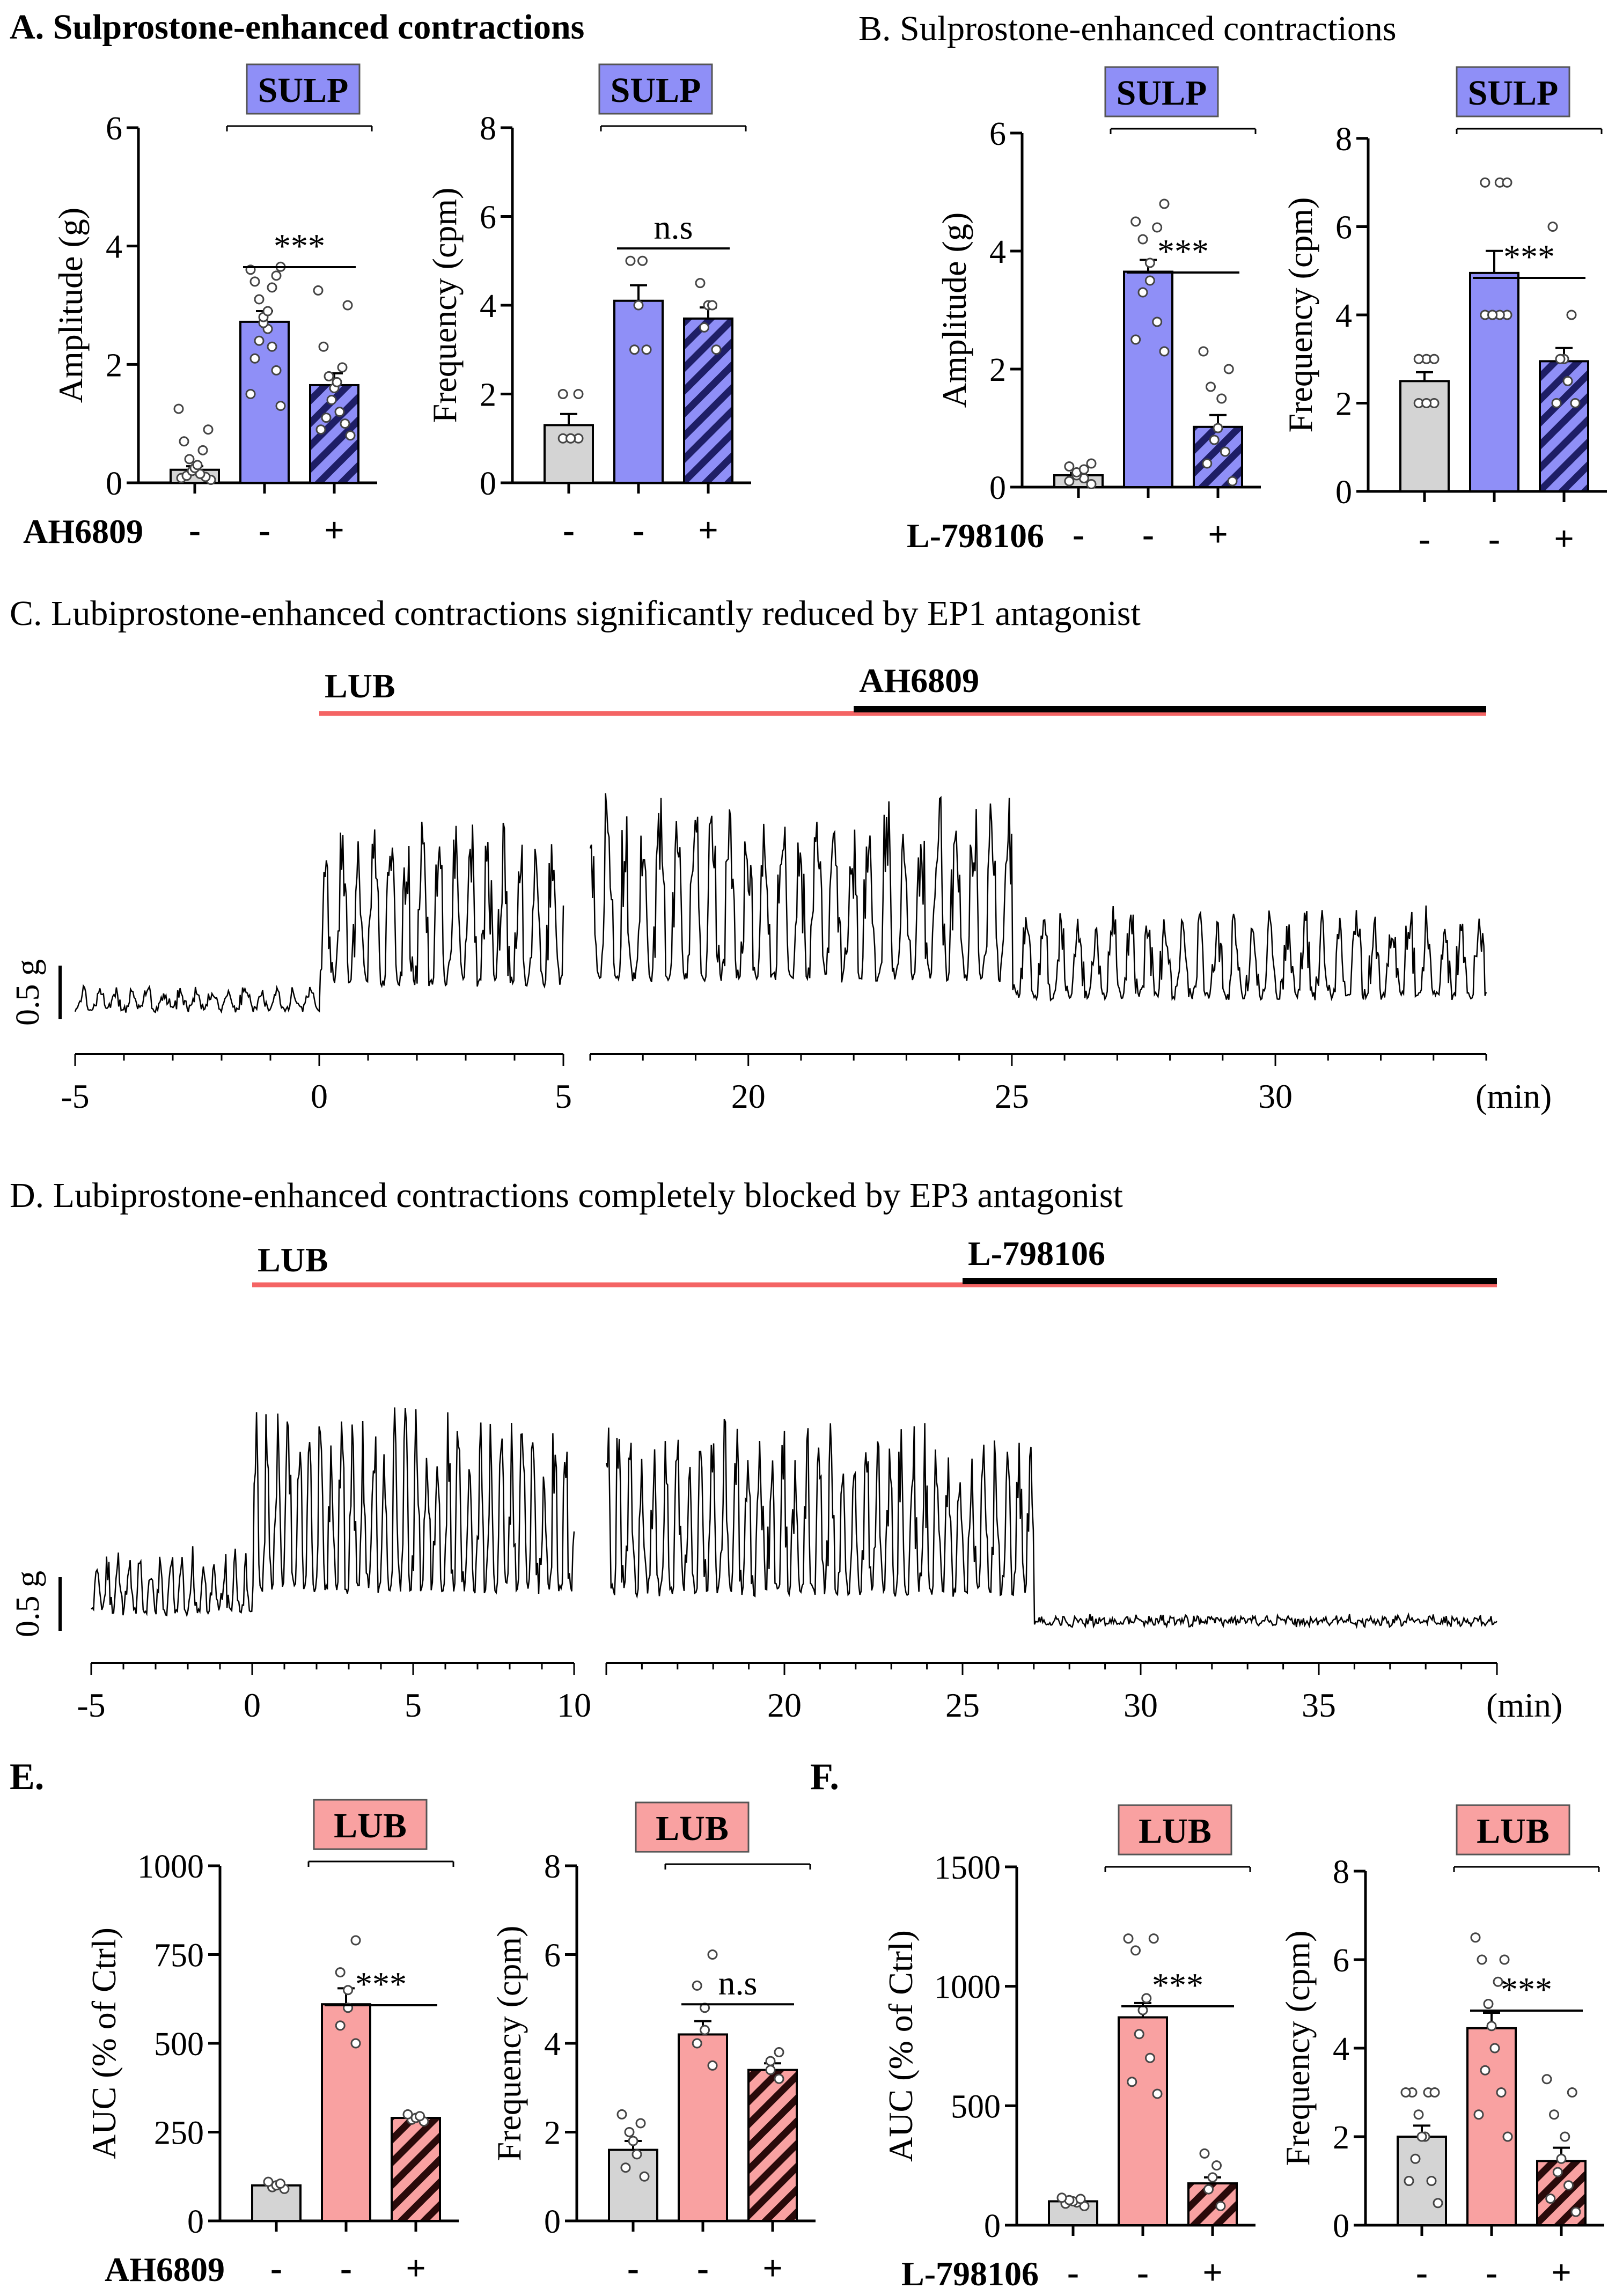  What do you see at coordinates (1084, 310) in the screenshot?
I see `bar-chart-B1: 0 2 4 6 Amplitude (g) - - + L-798106 SULP ***` at bounding box center [1084, 310].